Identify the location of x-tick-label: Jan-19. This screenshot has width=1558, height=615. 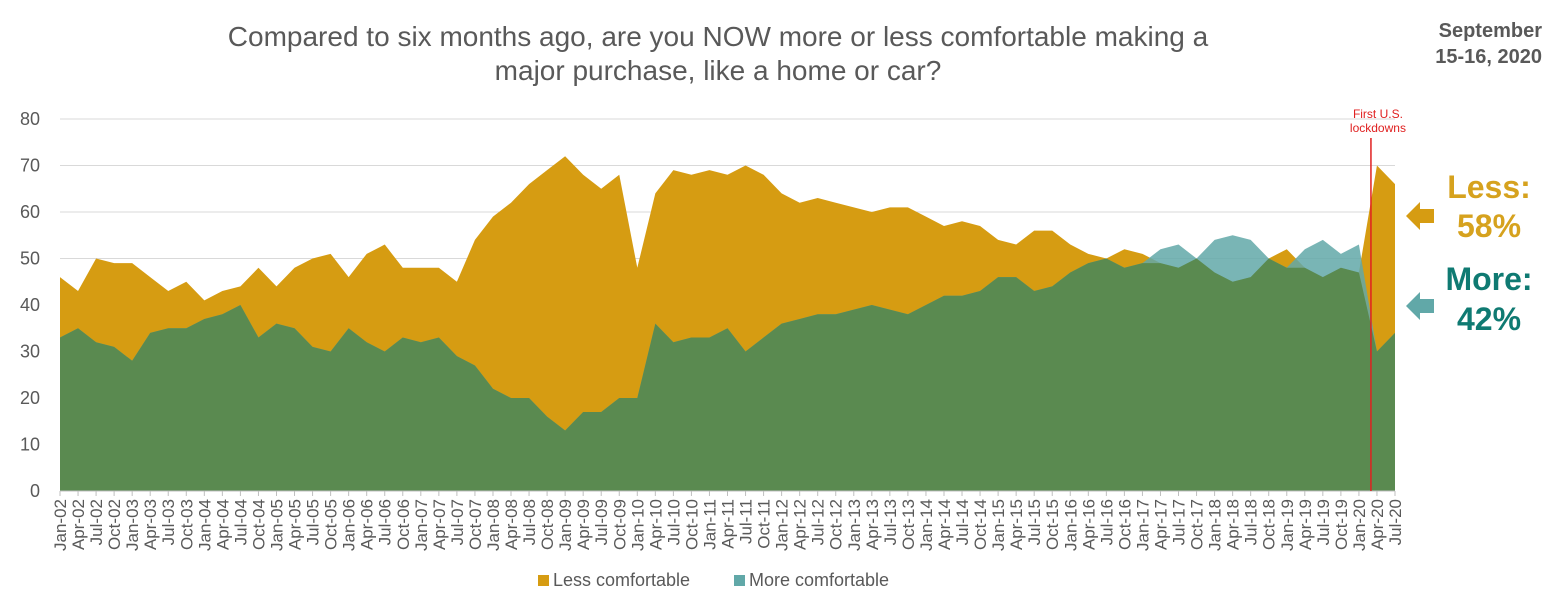
(1287, 525).